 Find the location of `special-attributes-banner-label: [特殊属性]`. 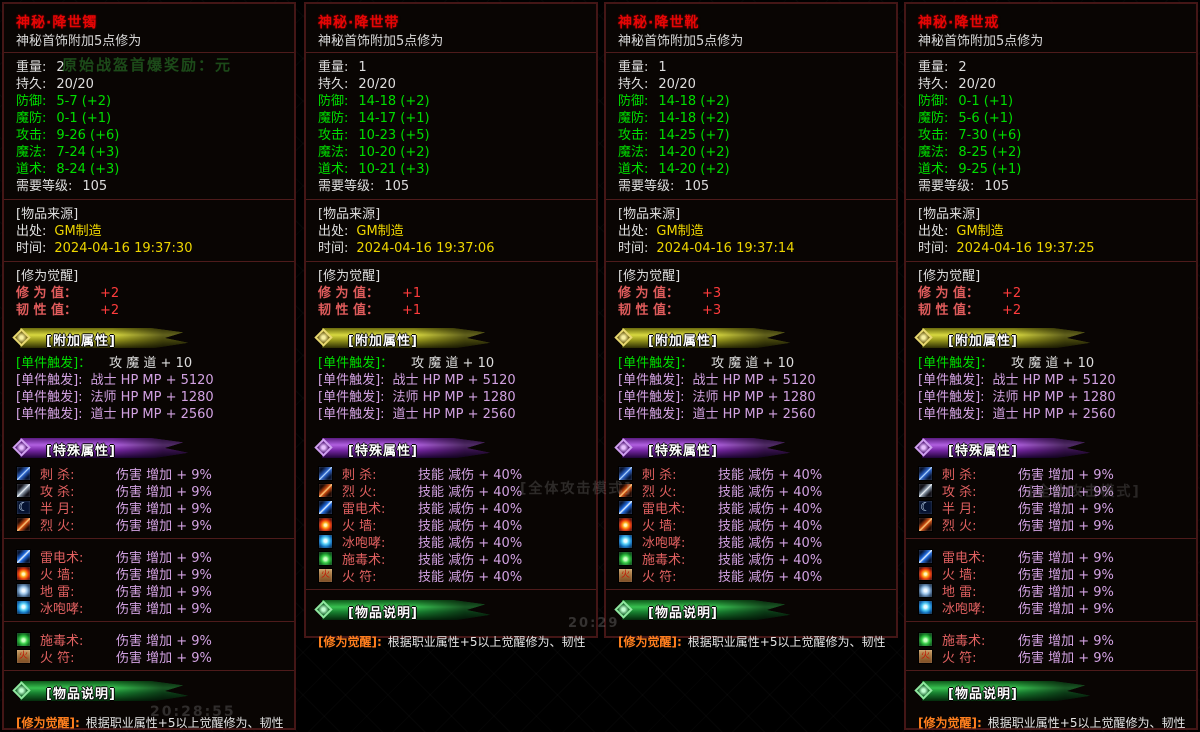

special-attributes-banner-label: [特殊属性] is located at coordinates (683, 451).